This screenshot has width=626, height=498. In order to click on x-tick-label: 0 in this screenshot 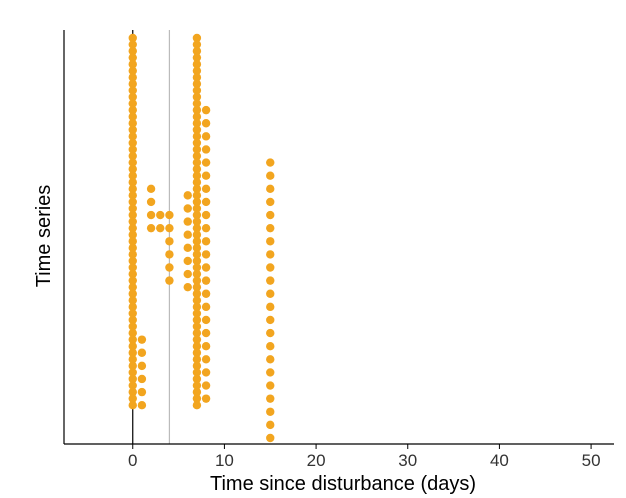, I will do `click(132, 460)`.